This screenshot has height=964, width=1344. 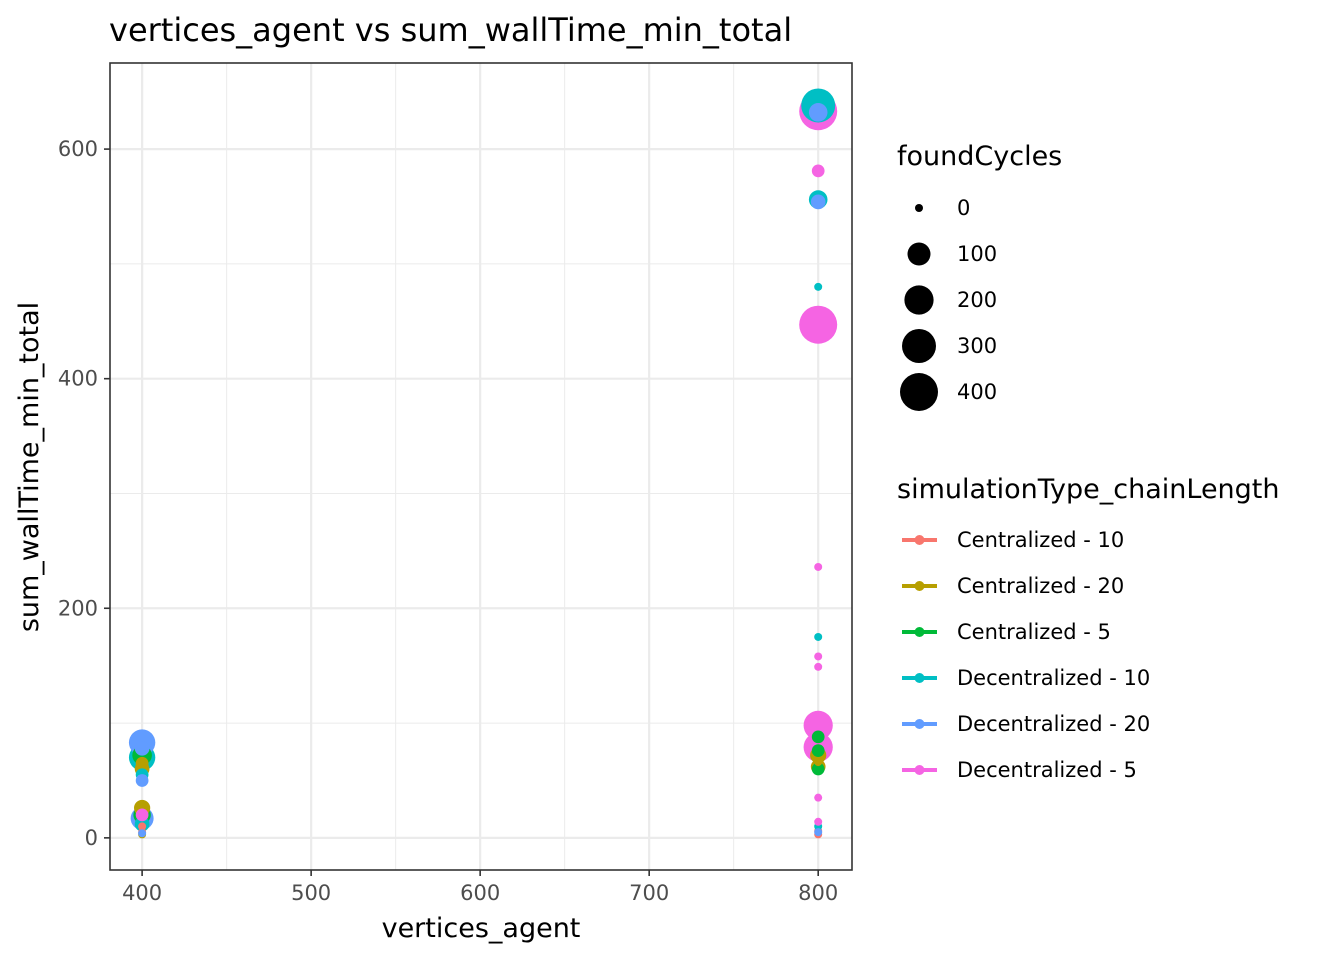 What do you see at coordinates (977, 300) in the screenshot?
I see `size-legend-label: 200` at bounding box center [977, 300].